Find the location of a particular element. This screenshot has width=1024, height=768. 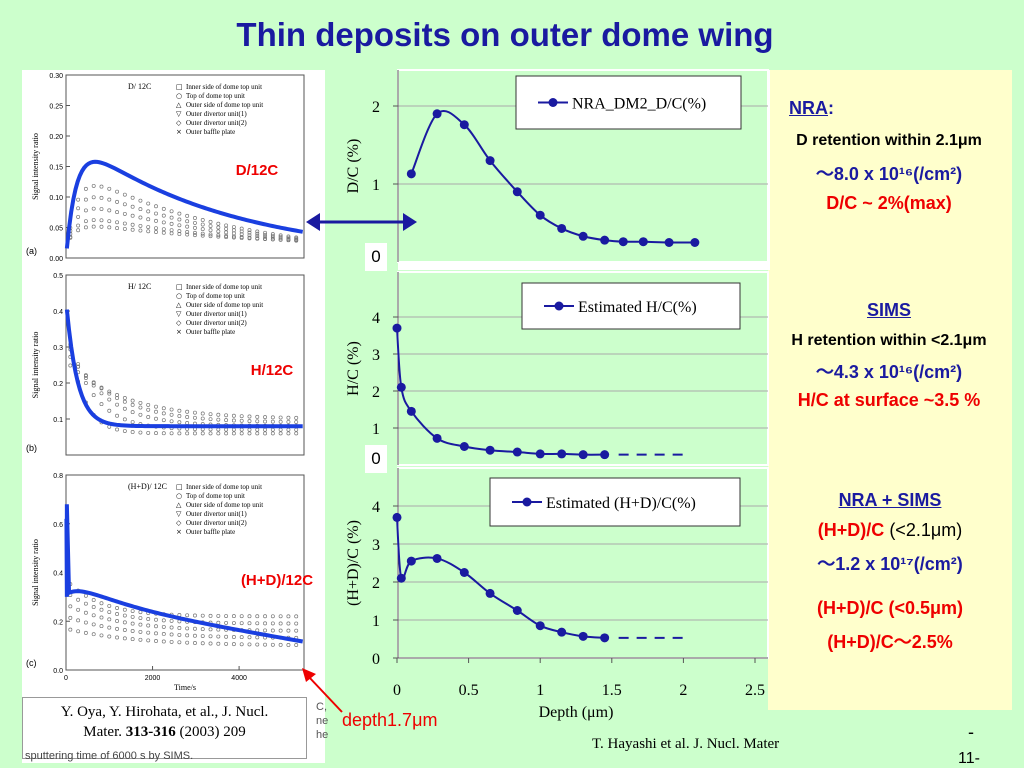

side-fragment-1: C, is located at coordinates (321, 707).